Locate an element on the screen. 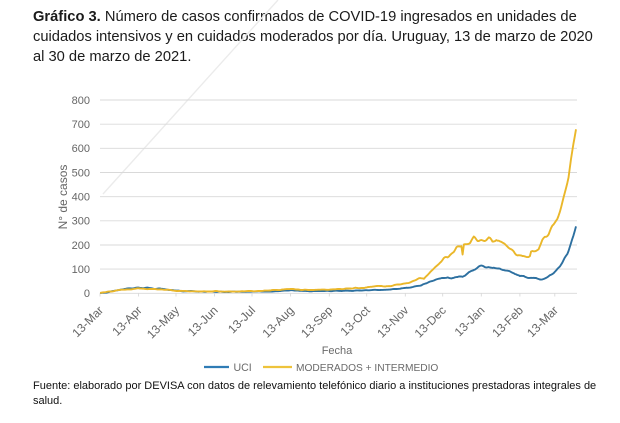  svg-text: 800 is located at coordinates (81, 101).